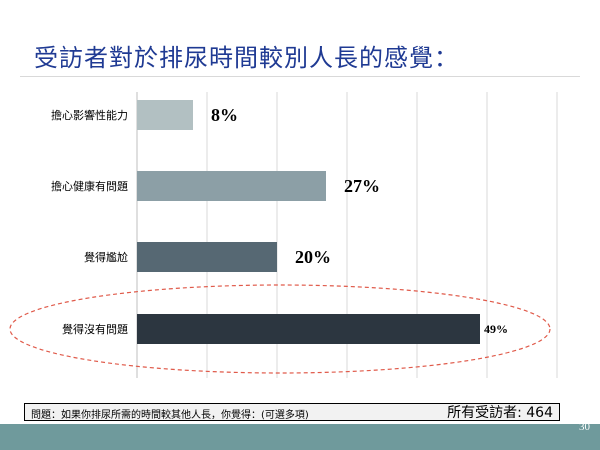  What do you see at coordinates (496, 329) in the screenshot?
I see `data-label: 49%` at bounding box center [496, 329].